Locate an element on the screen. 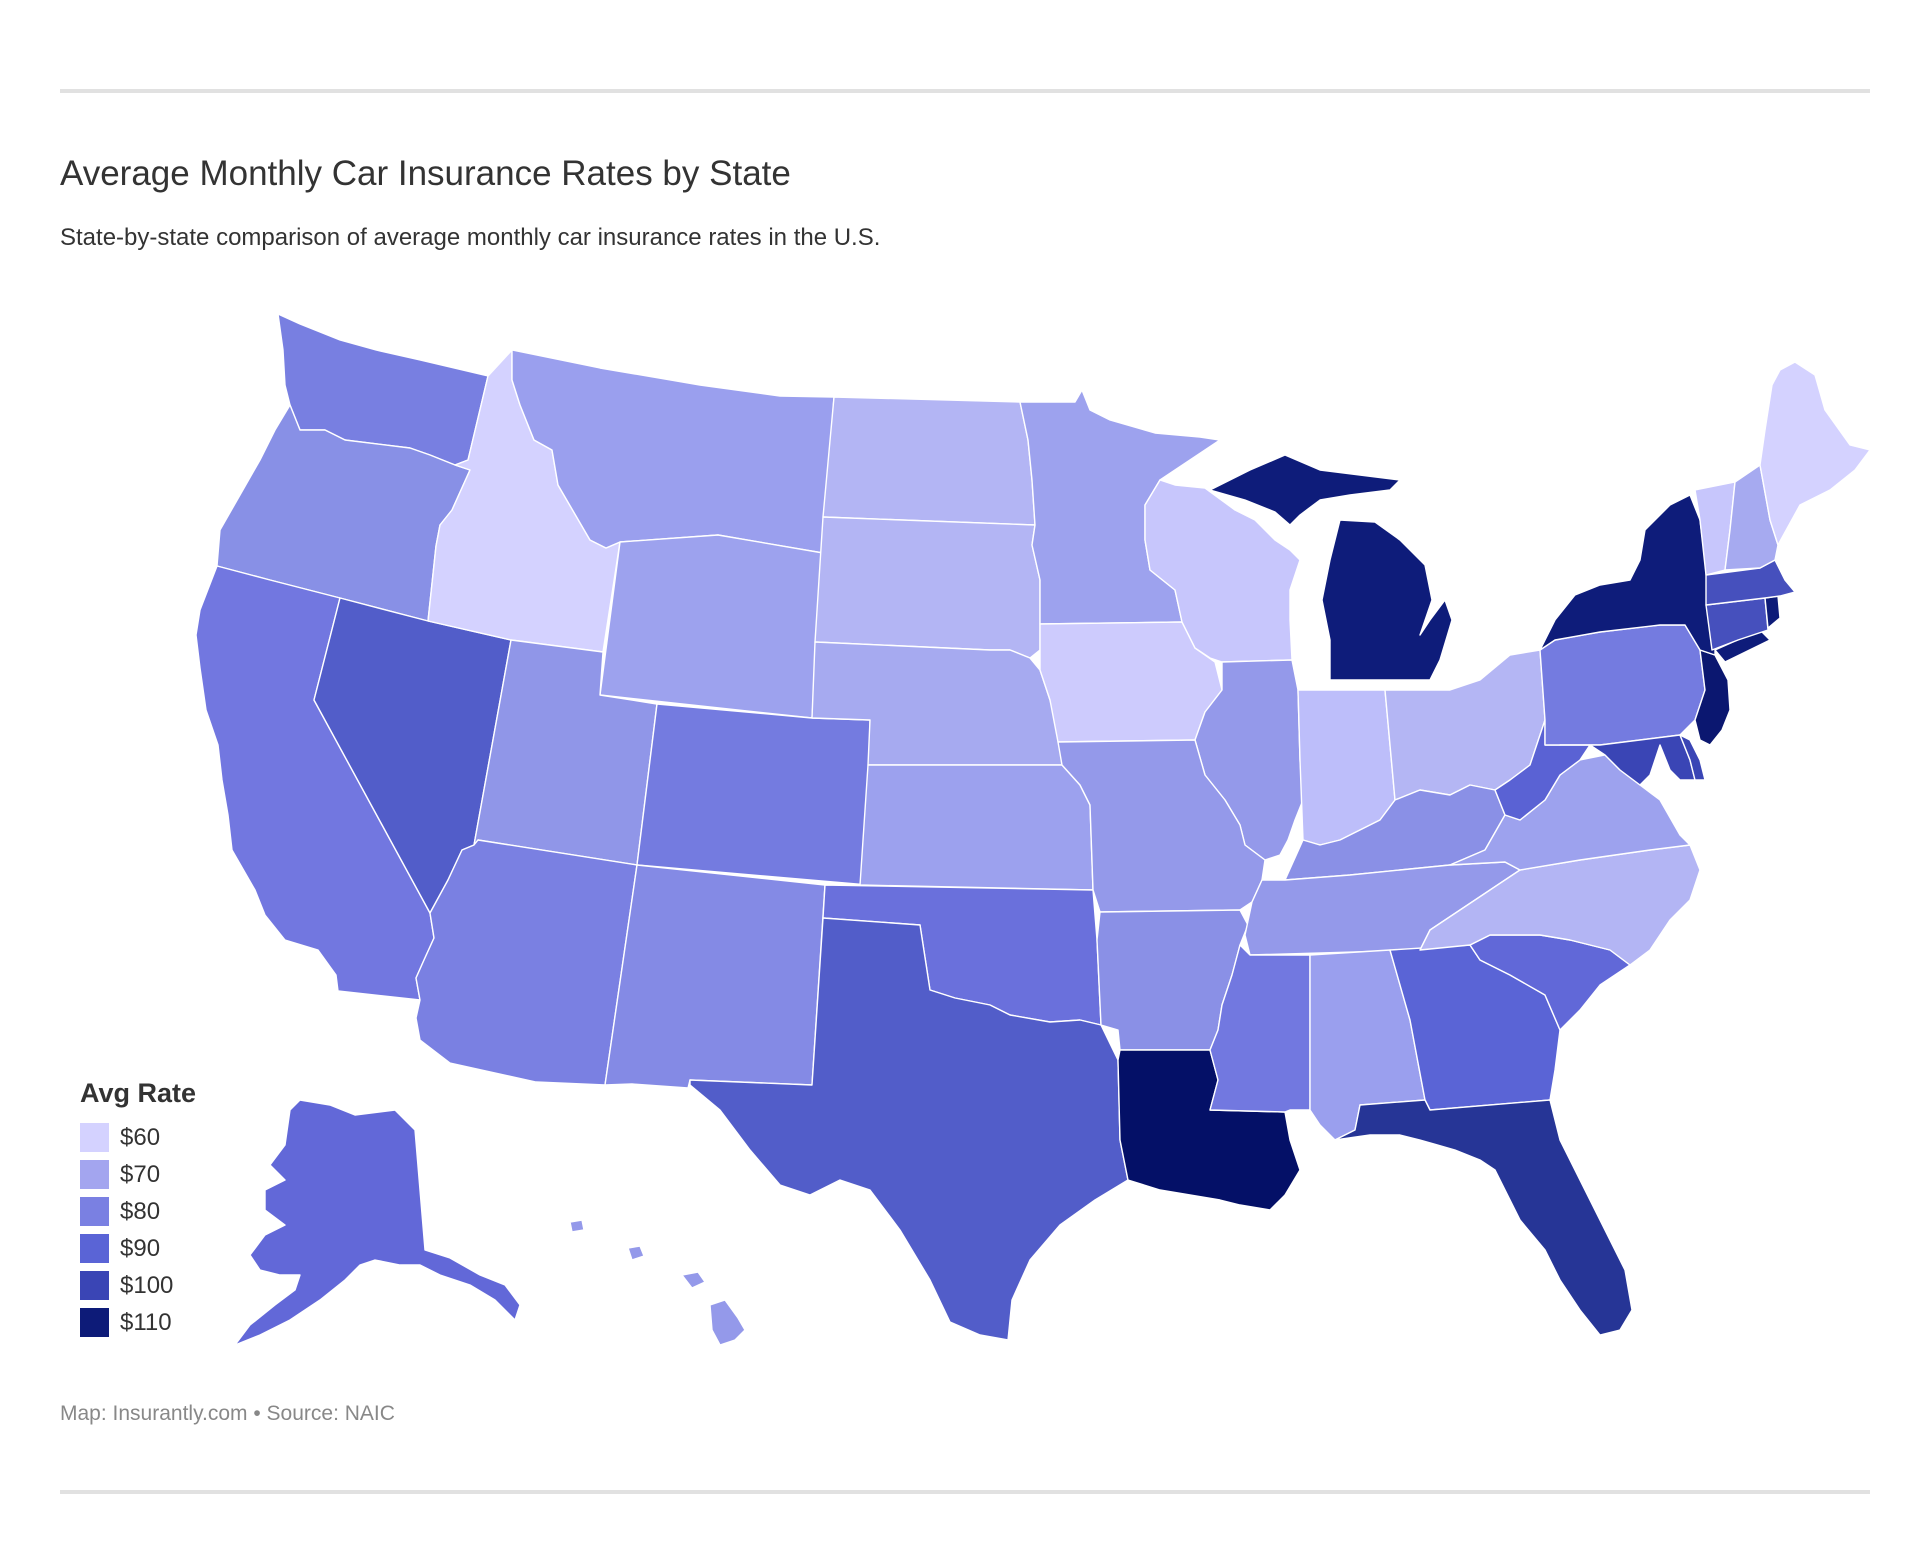 The image size is (1926, 1568). legend-item: $100 is located at coordinates (138, 1285).